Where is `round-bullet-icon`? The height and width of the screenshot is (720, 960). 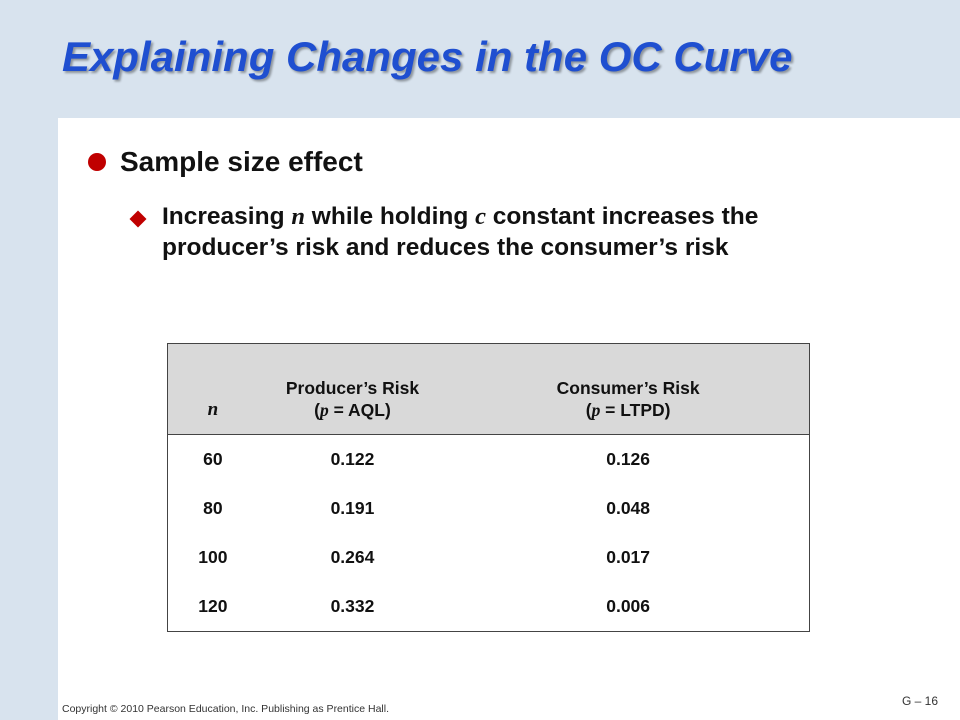
round-bullet-icon is located at coordinates (97, 162).